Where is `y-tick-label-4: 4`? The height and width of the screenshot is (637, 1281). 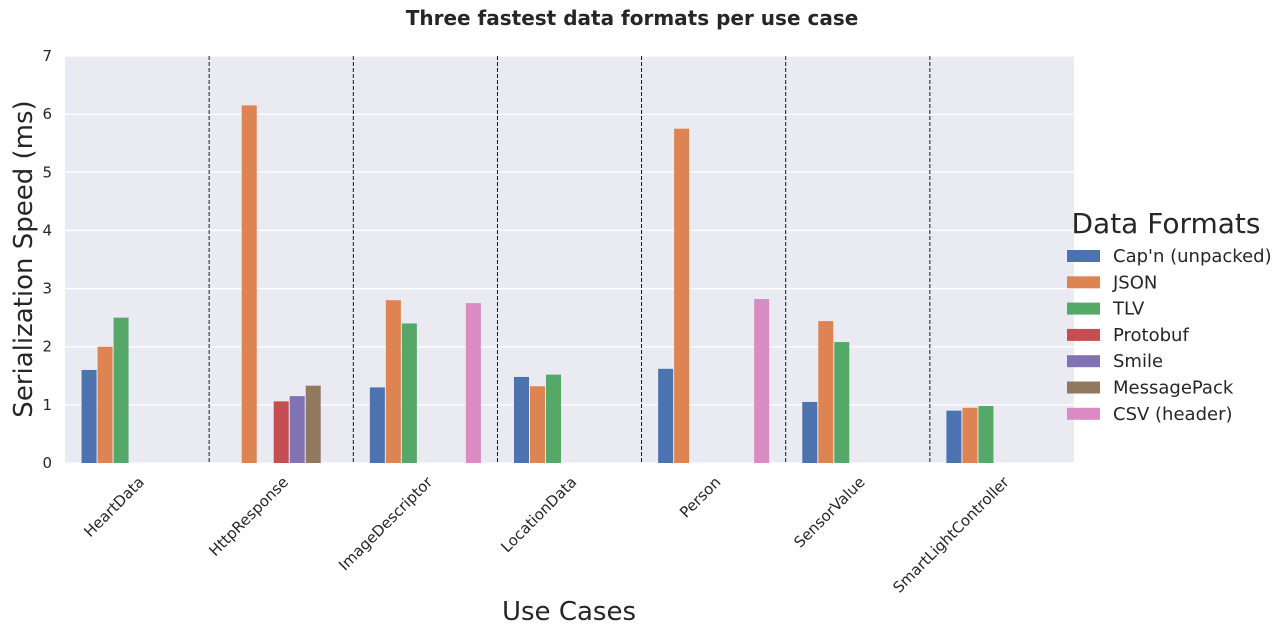 y-tick-label-4: 4 is located at coordinates (47, 230).